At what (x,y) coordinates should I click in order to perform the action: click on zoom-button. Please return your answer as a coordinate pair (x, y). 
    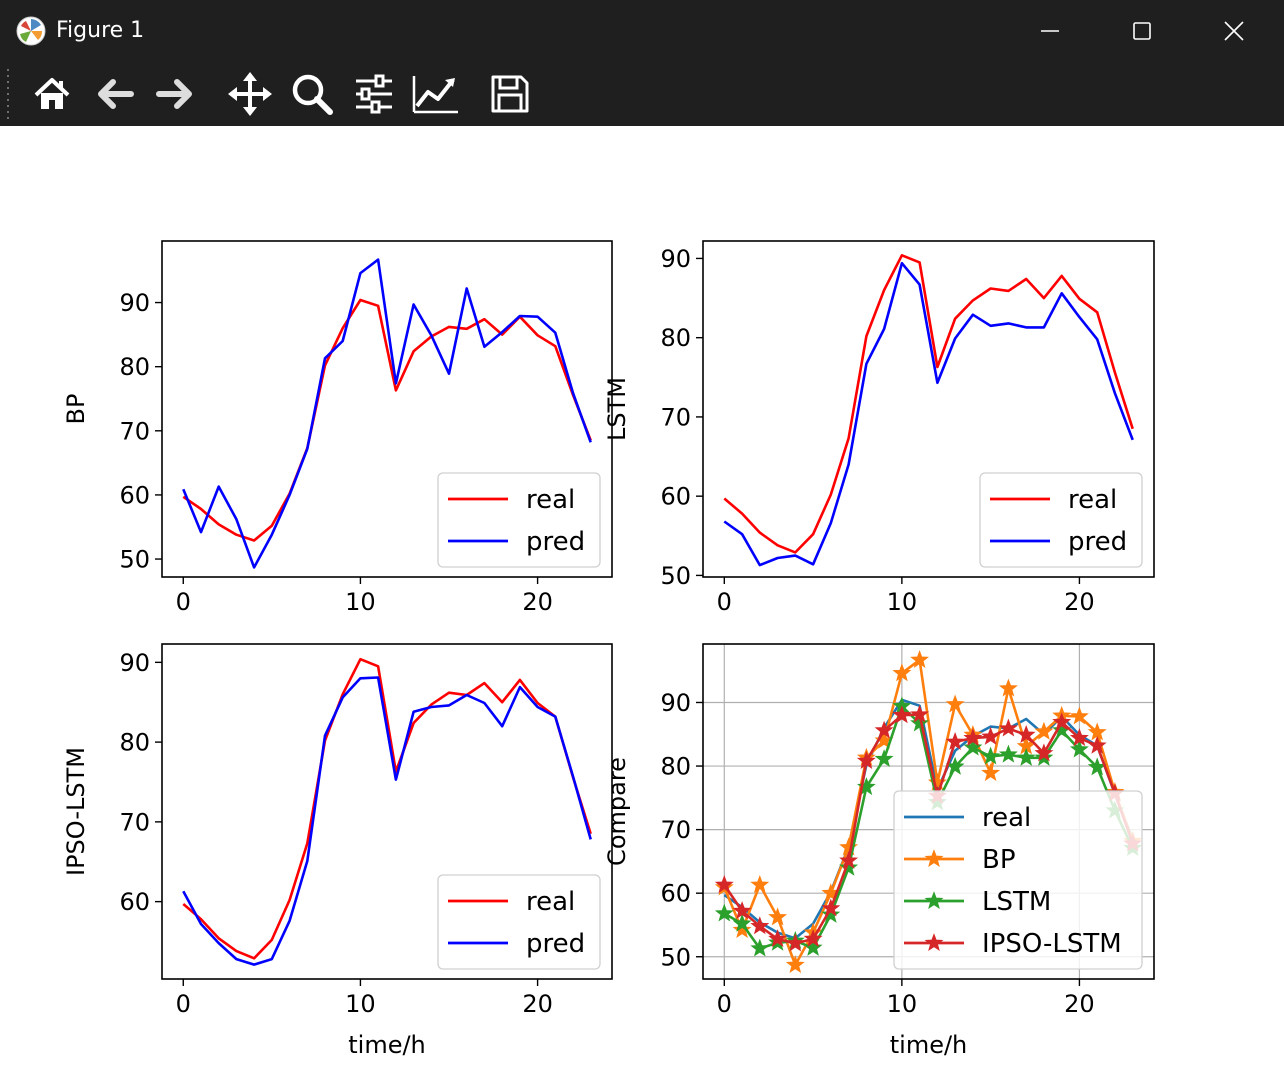
    Looking at the image, I should click on (312, 94).